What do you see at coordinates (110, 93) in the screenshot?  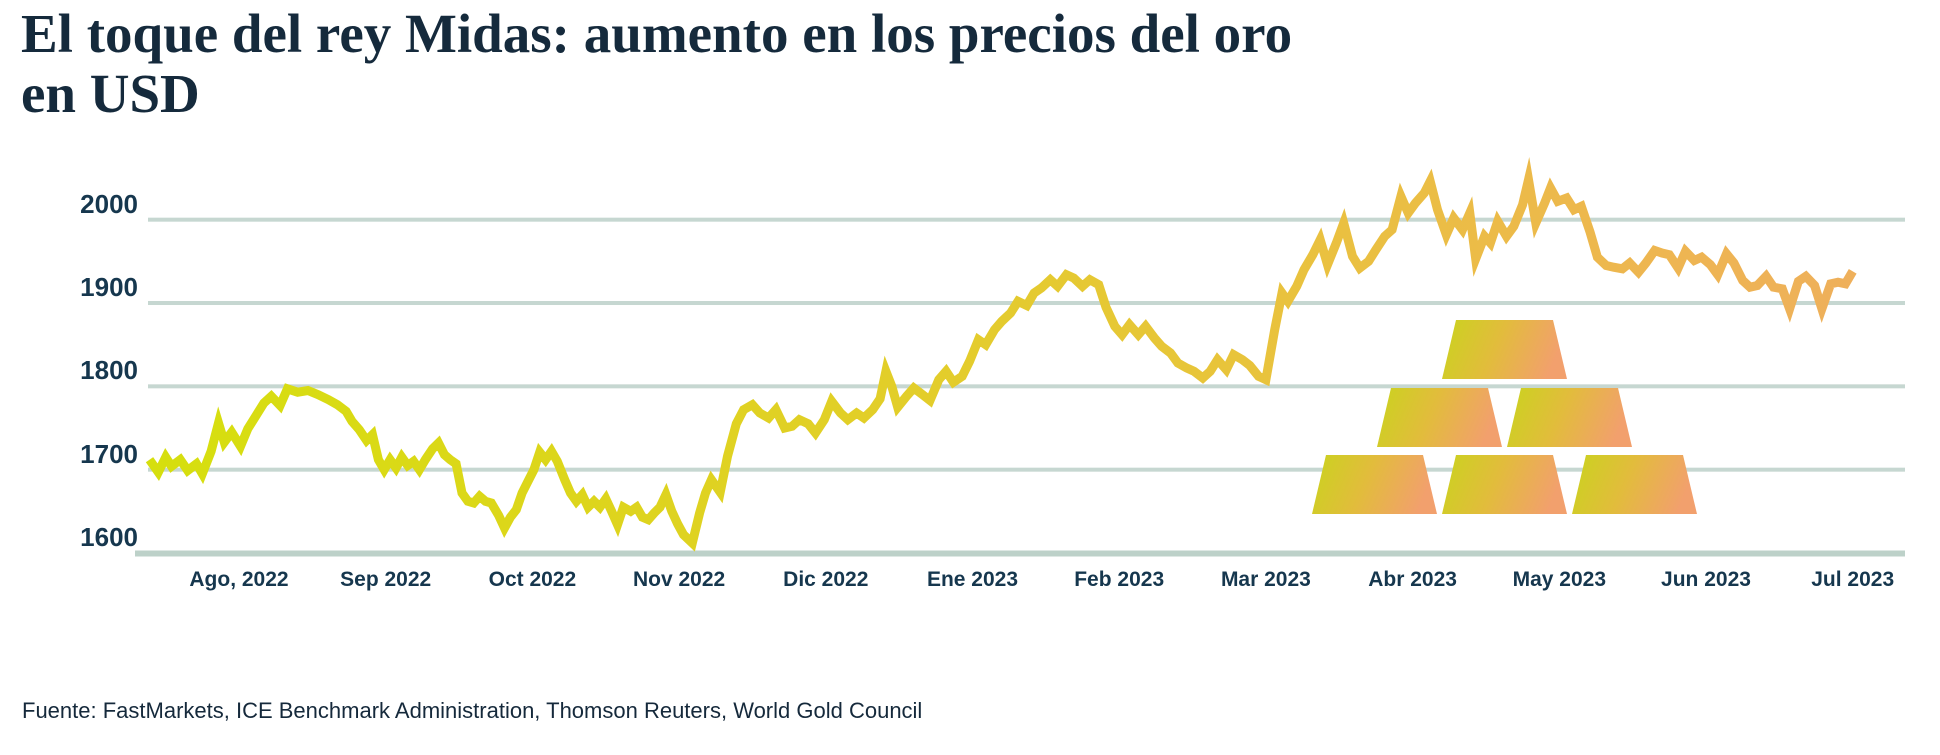 I see `chart-title-line2: en USD` at bounding box center [110, 93].